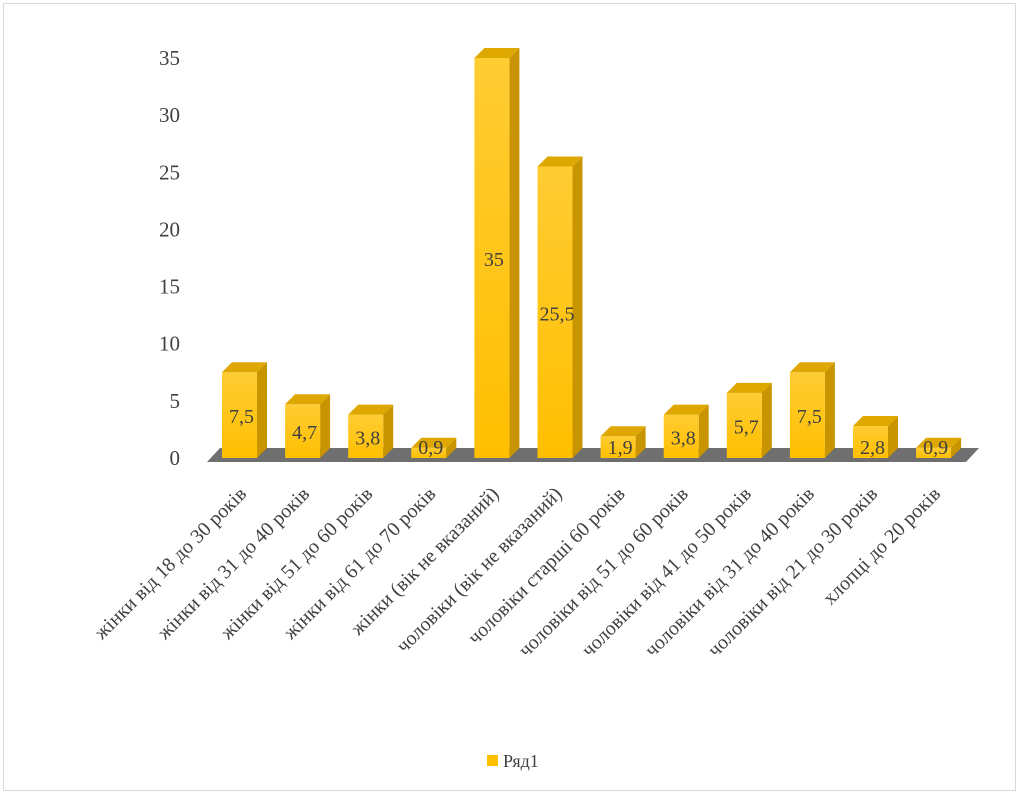 The height and width of the screenshot is (794, 1019). Describe the element at coordinates (169, 229) in the screenshot. I see `y-tick-label: 20` at that location.